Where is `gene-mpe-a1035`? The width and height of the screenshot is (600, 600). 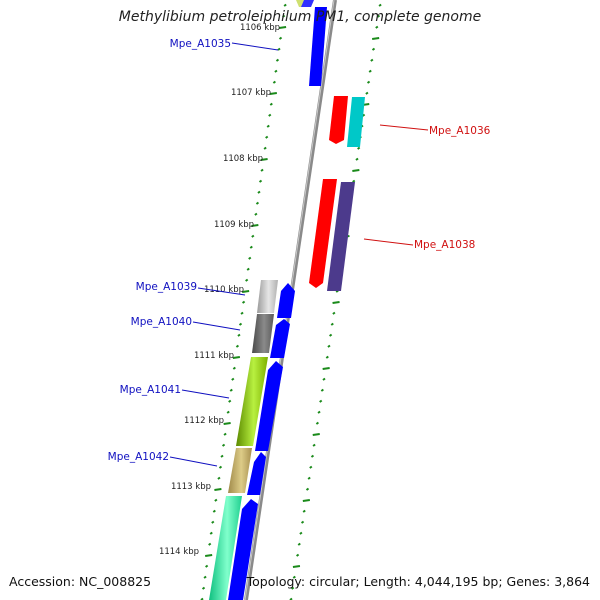
gene-mpe-a1035 is located at coordinates (318, 46).